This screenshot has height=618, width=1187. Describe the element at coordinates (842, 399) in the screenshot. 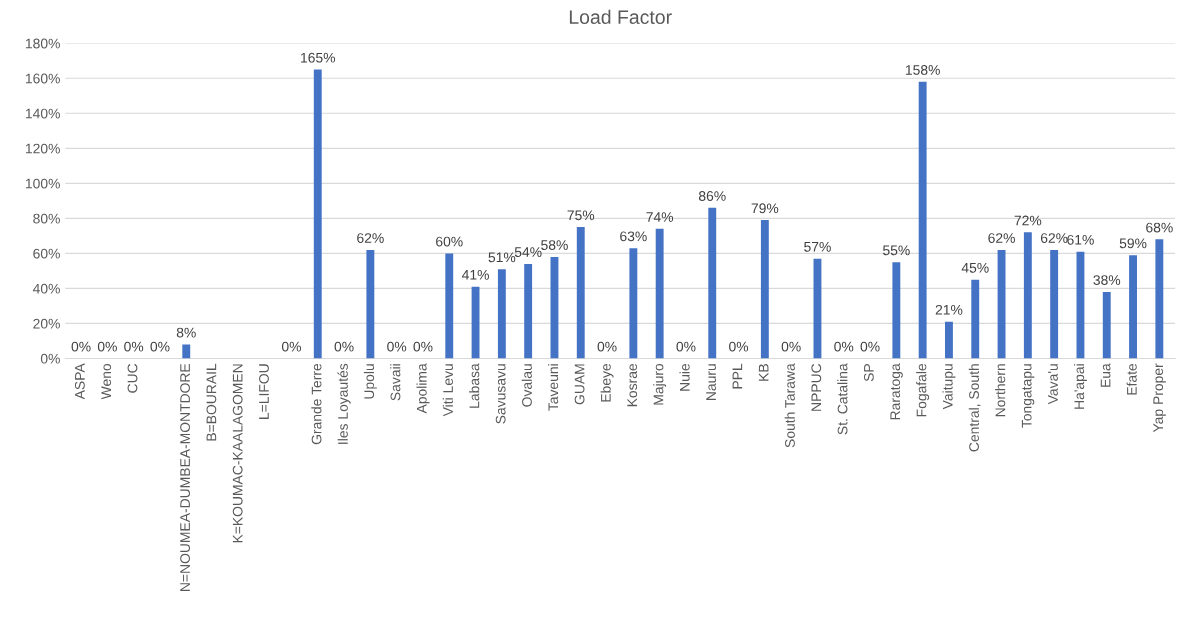

I see `x-tick-label: St. Catalina` at that location.